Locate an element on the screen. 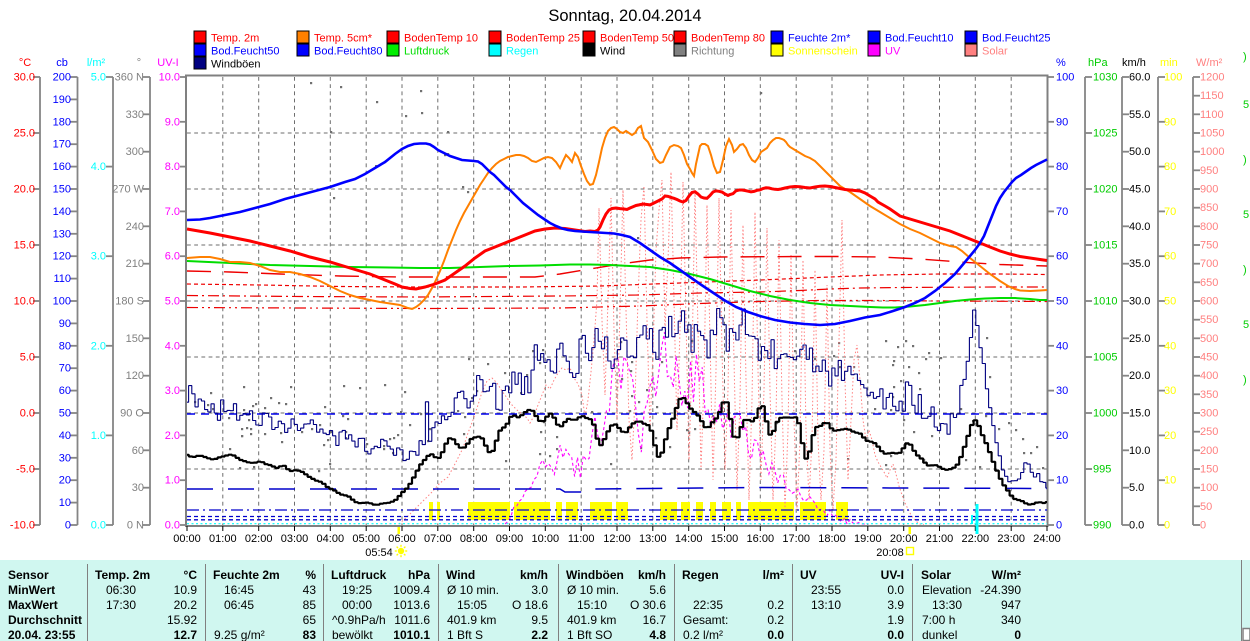 Image resolution: width=1250 pixels, height=641 pixels. svg-text: 55.0 is located at coordinates (1139, 115).